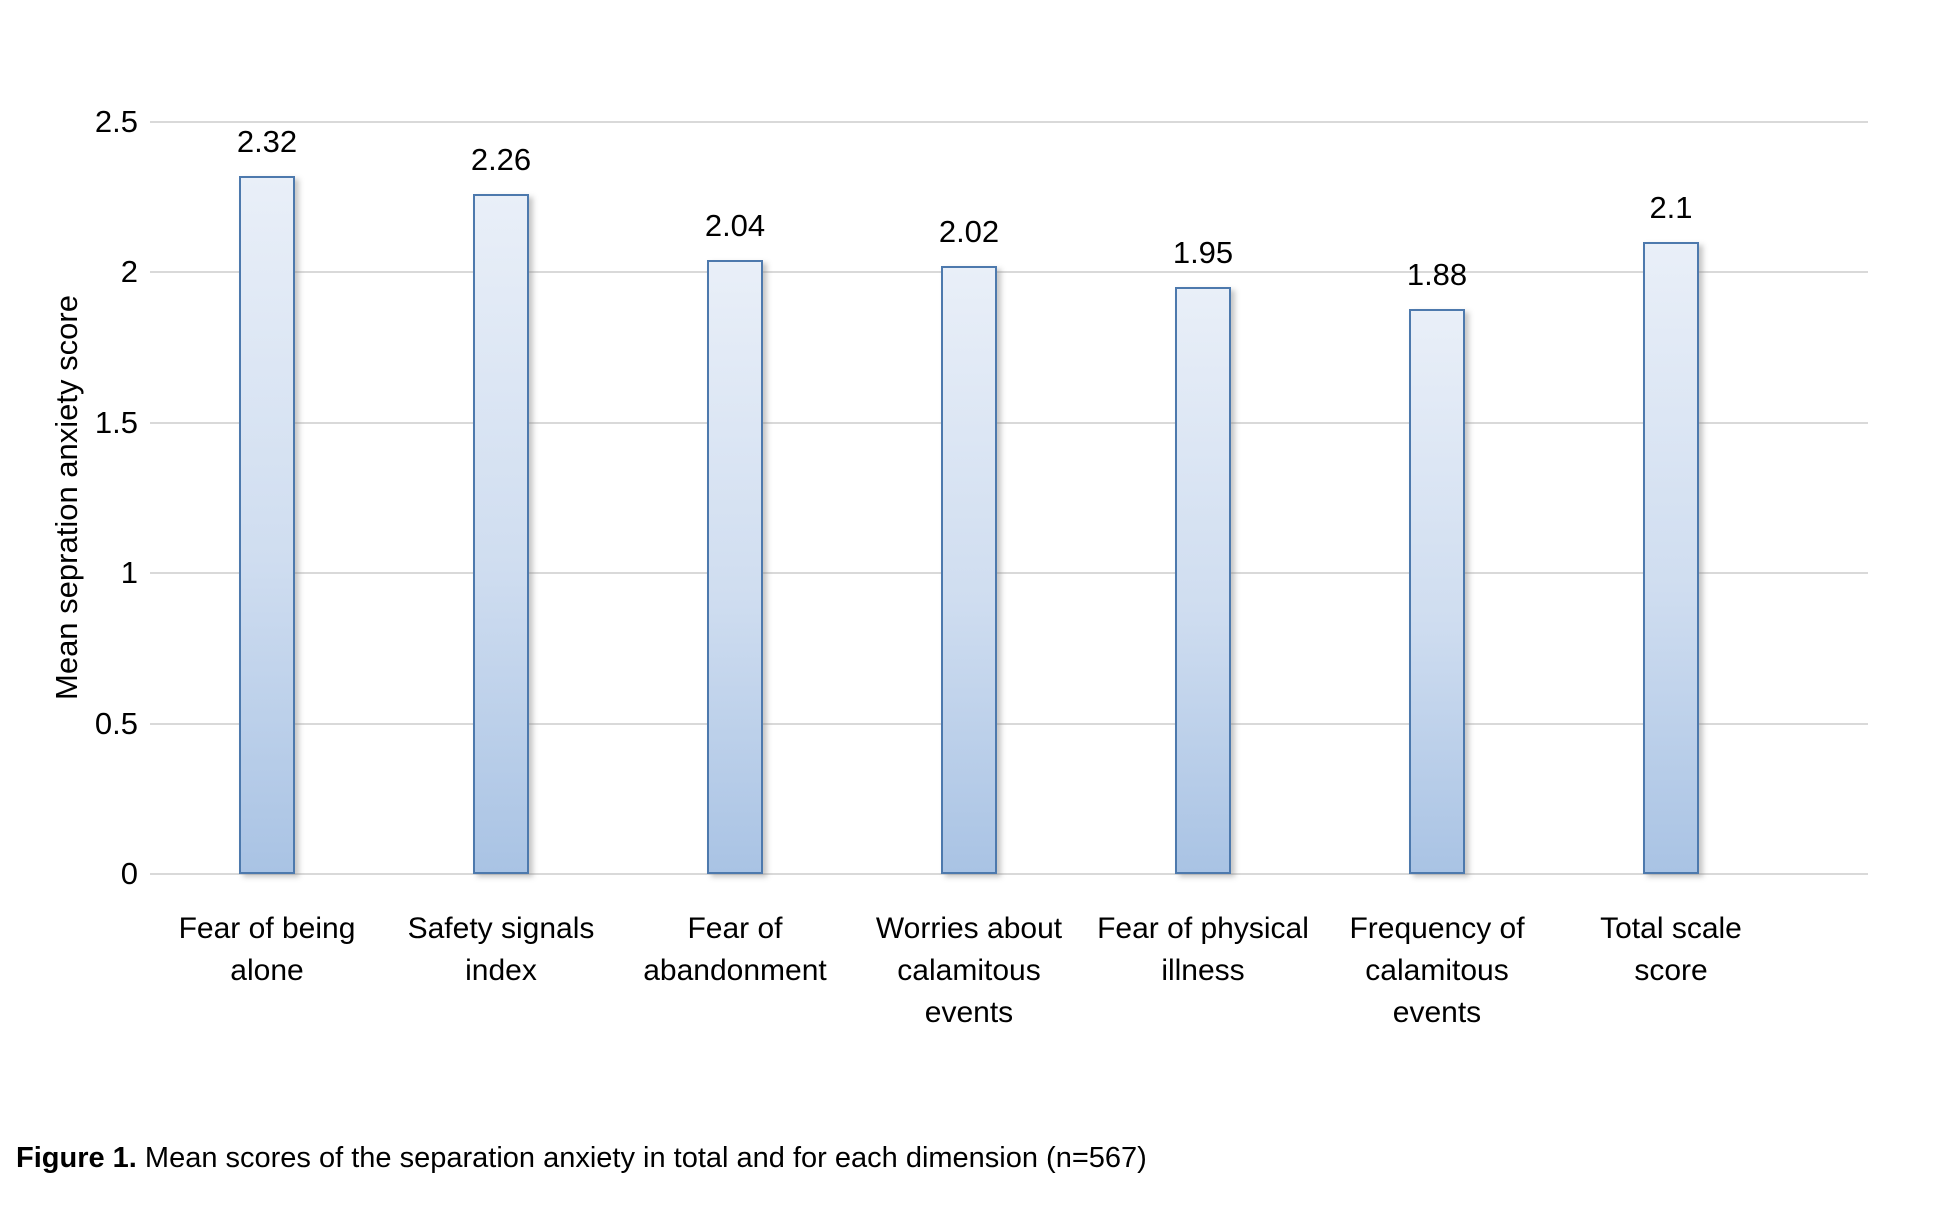 The width and height of the screenshot is (1948, 1207). I want to click on x-axis-label: Safety signals index, so click(501, 949).